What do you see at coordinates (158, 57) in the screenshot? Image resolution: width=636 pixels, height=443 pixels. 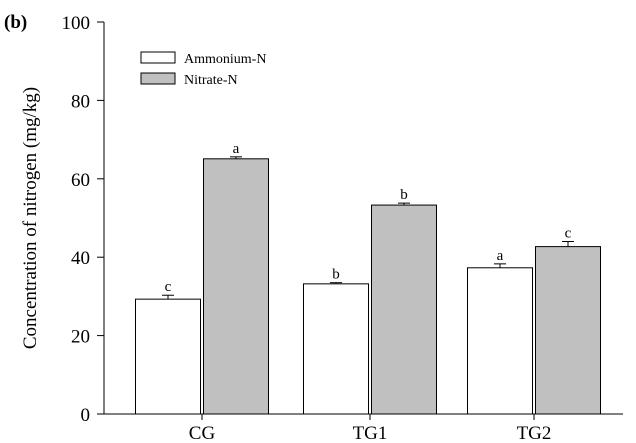 I see `legend-swatch-Ammonium-N` at bounding box center [158, 57].